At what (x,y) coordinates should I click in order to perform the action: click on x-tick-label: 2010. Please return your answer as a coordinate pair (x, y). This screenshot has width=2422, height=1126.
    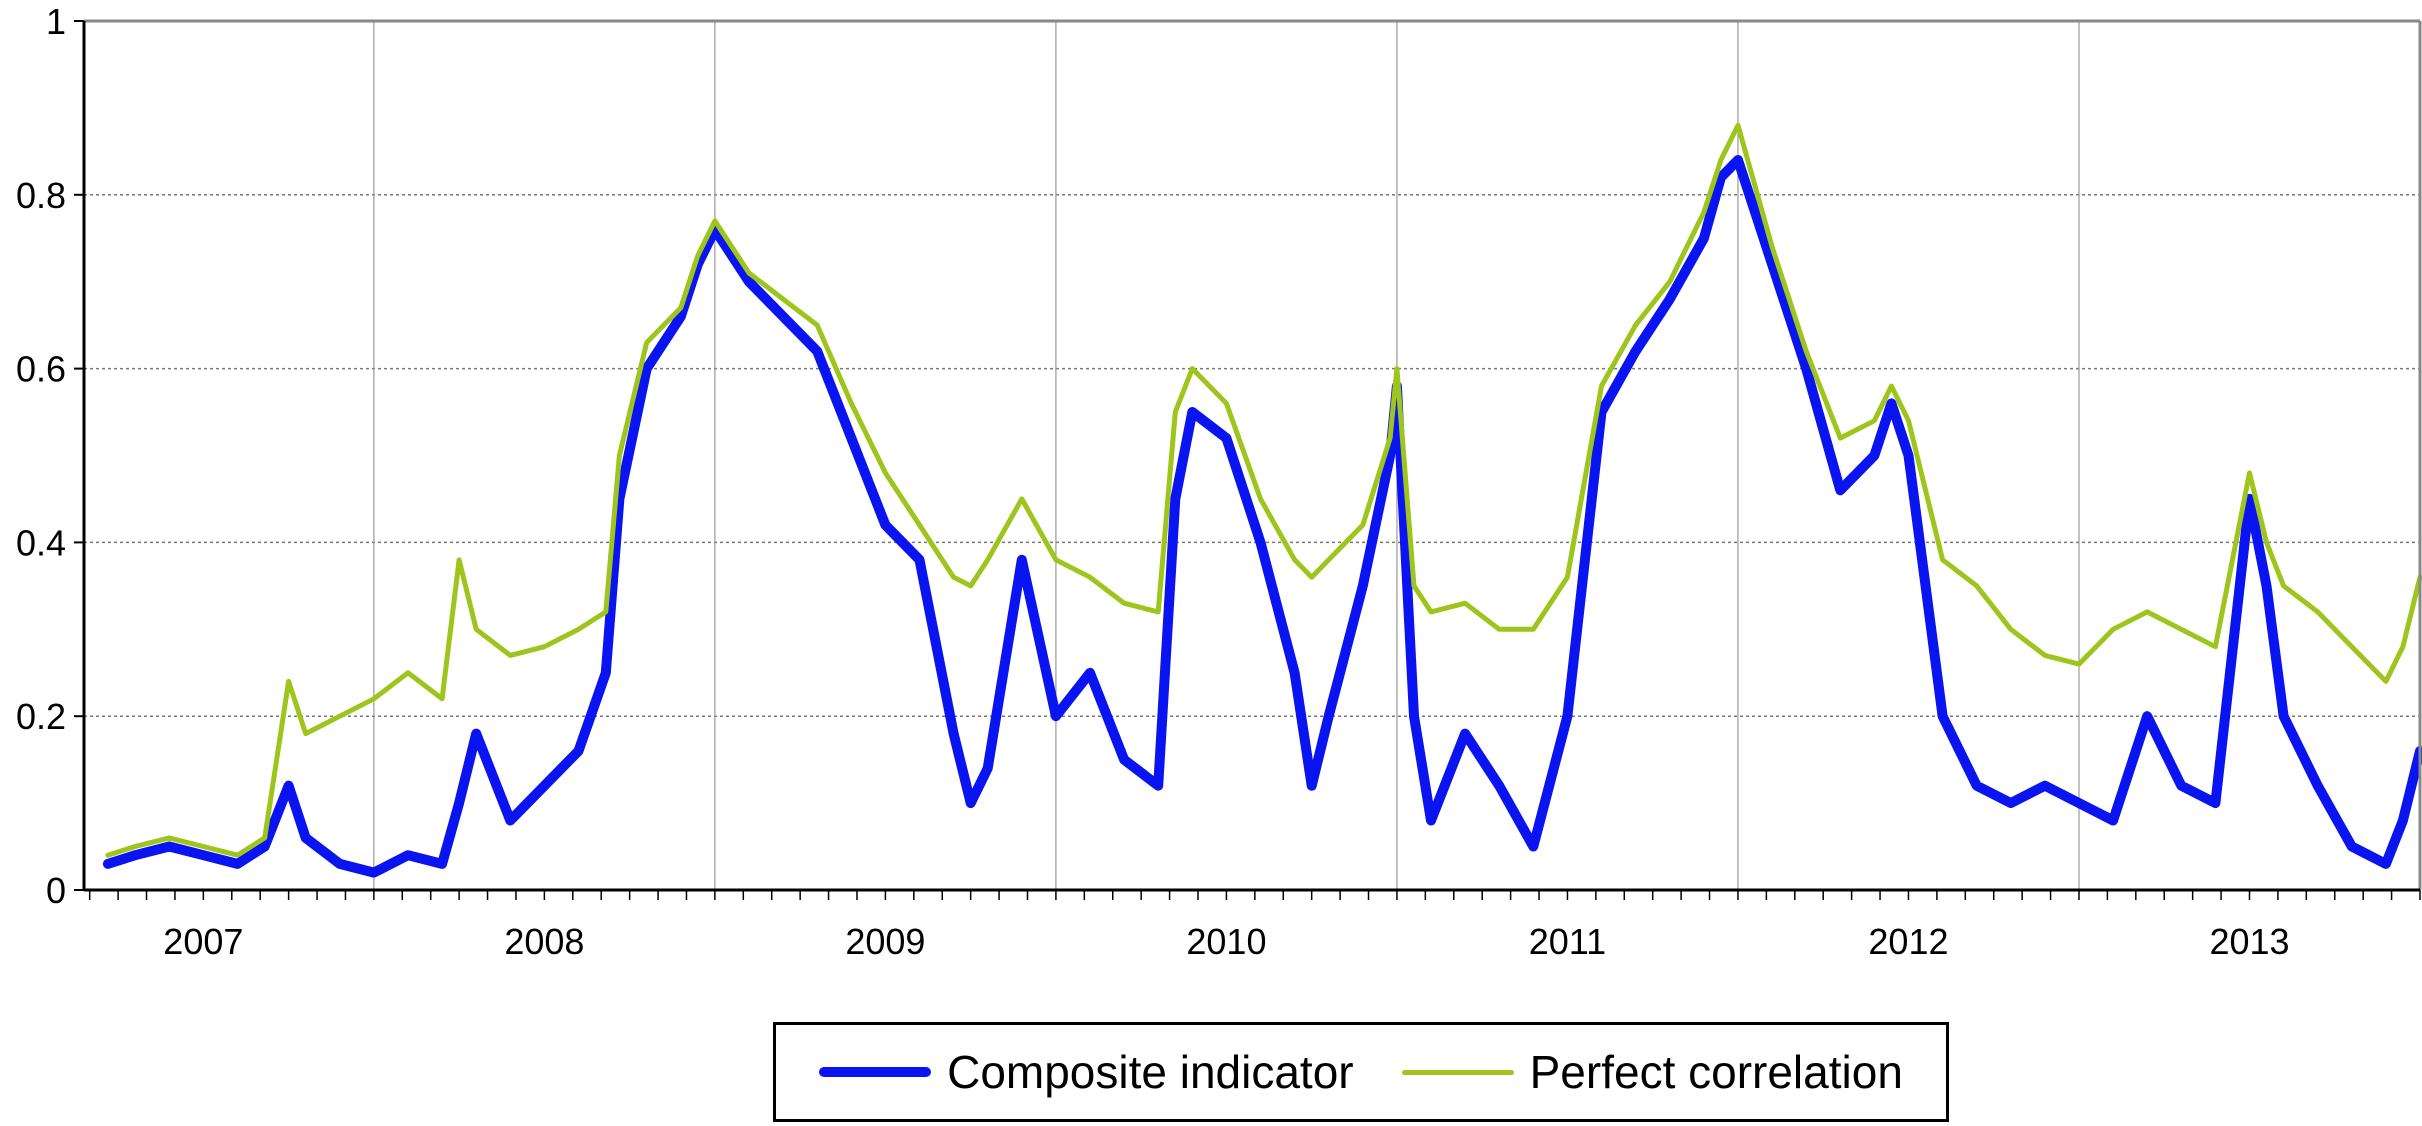
    Looking at the image, I should click on (1226, 941).